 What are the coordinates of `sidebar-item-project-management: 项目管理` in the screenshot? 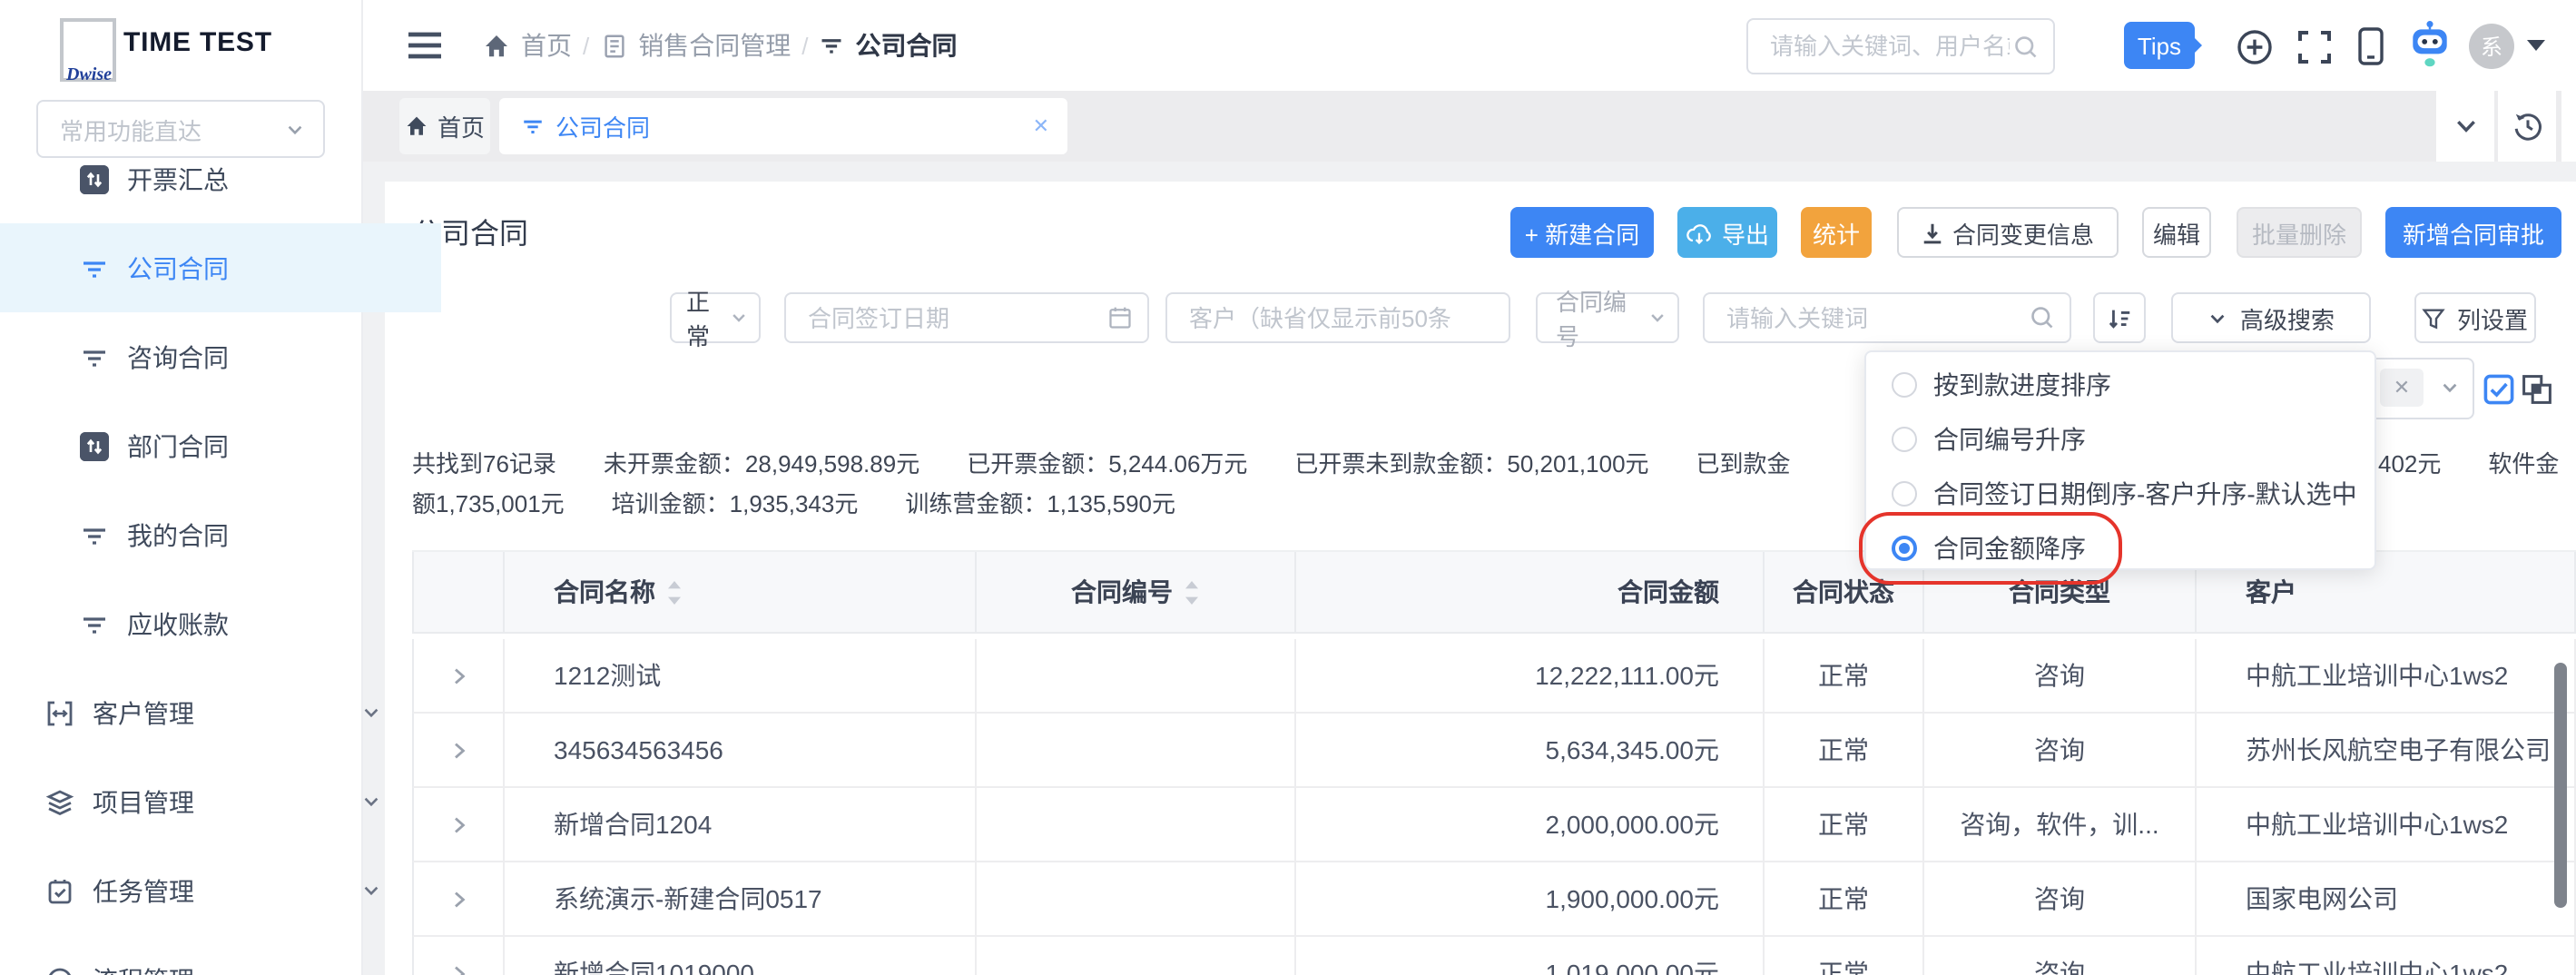 It's located at (203, 801).